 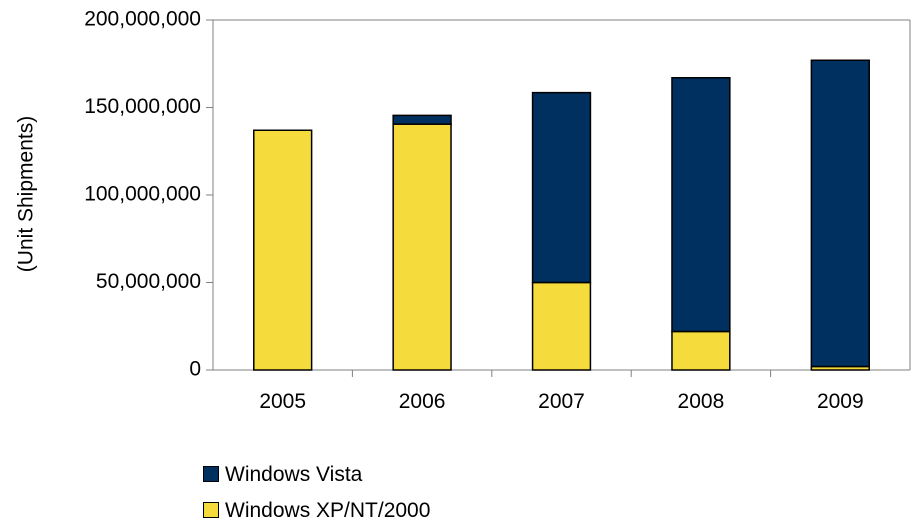 I want to click on legend: Windows Vista Windows XP/NT/2000, so click(x=316, y=492).